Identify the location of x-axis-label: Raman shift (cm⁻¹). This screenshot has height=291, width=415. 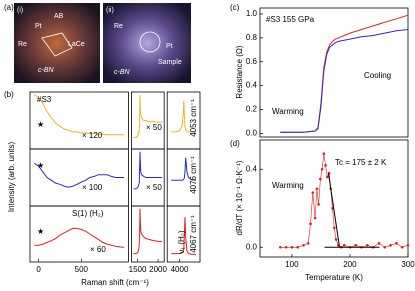
(115, 282).